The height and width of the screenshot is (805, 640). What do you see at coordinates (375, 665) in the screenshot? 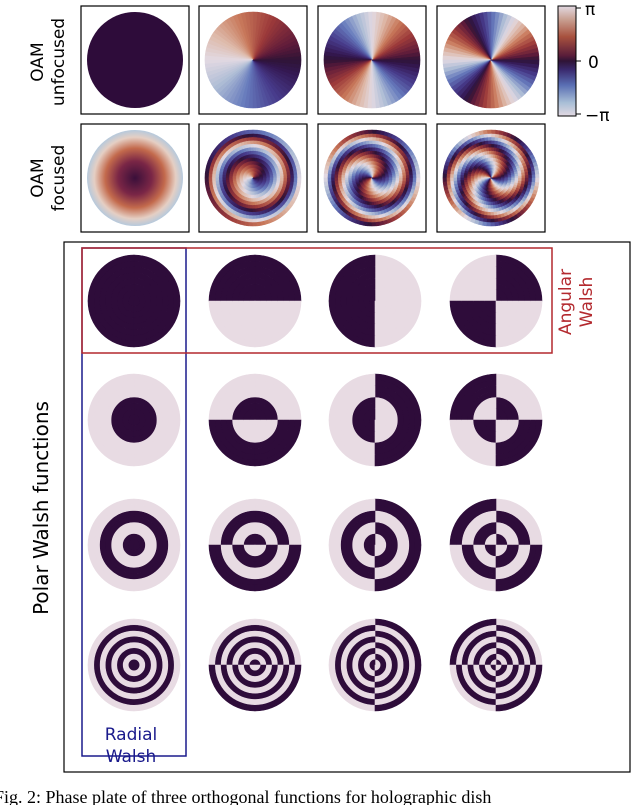
I see `walsh-panel-r3-a2` at bounding box center [375, 665].